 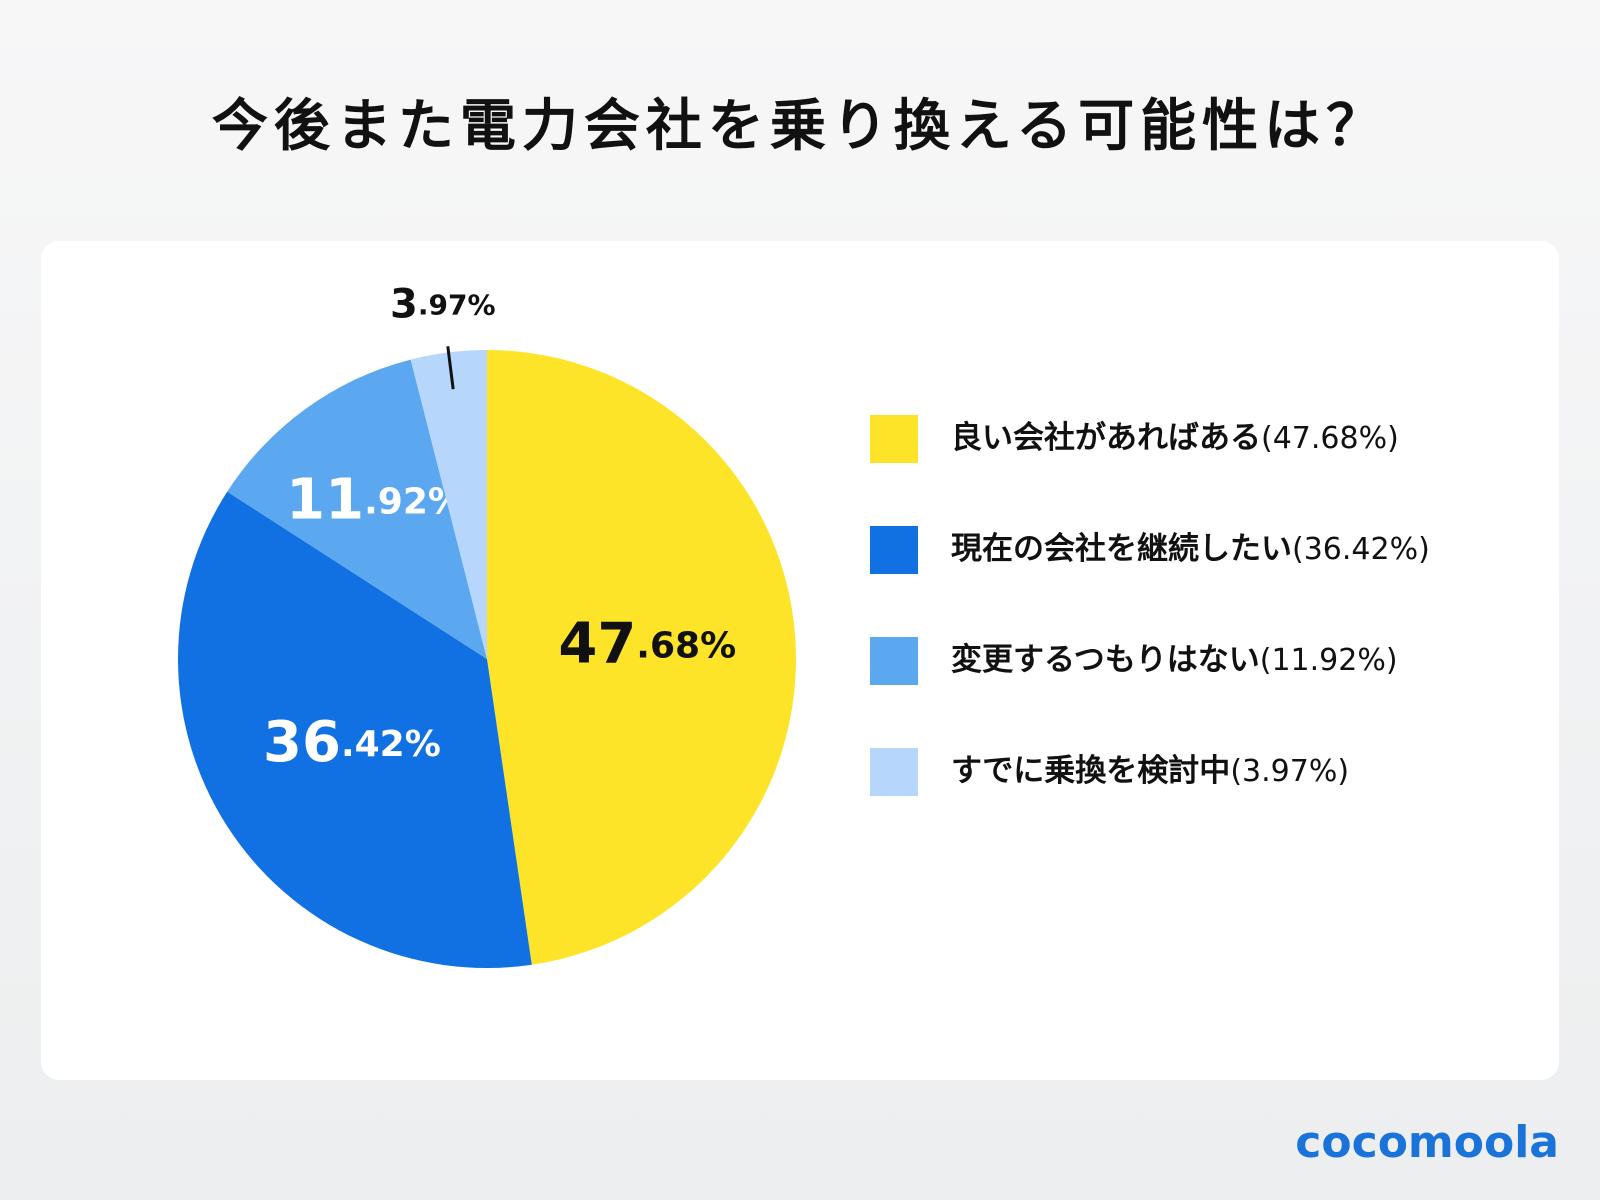 I want to click on data-label: 36.42%, so click(x=352, y=742).